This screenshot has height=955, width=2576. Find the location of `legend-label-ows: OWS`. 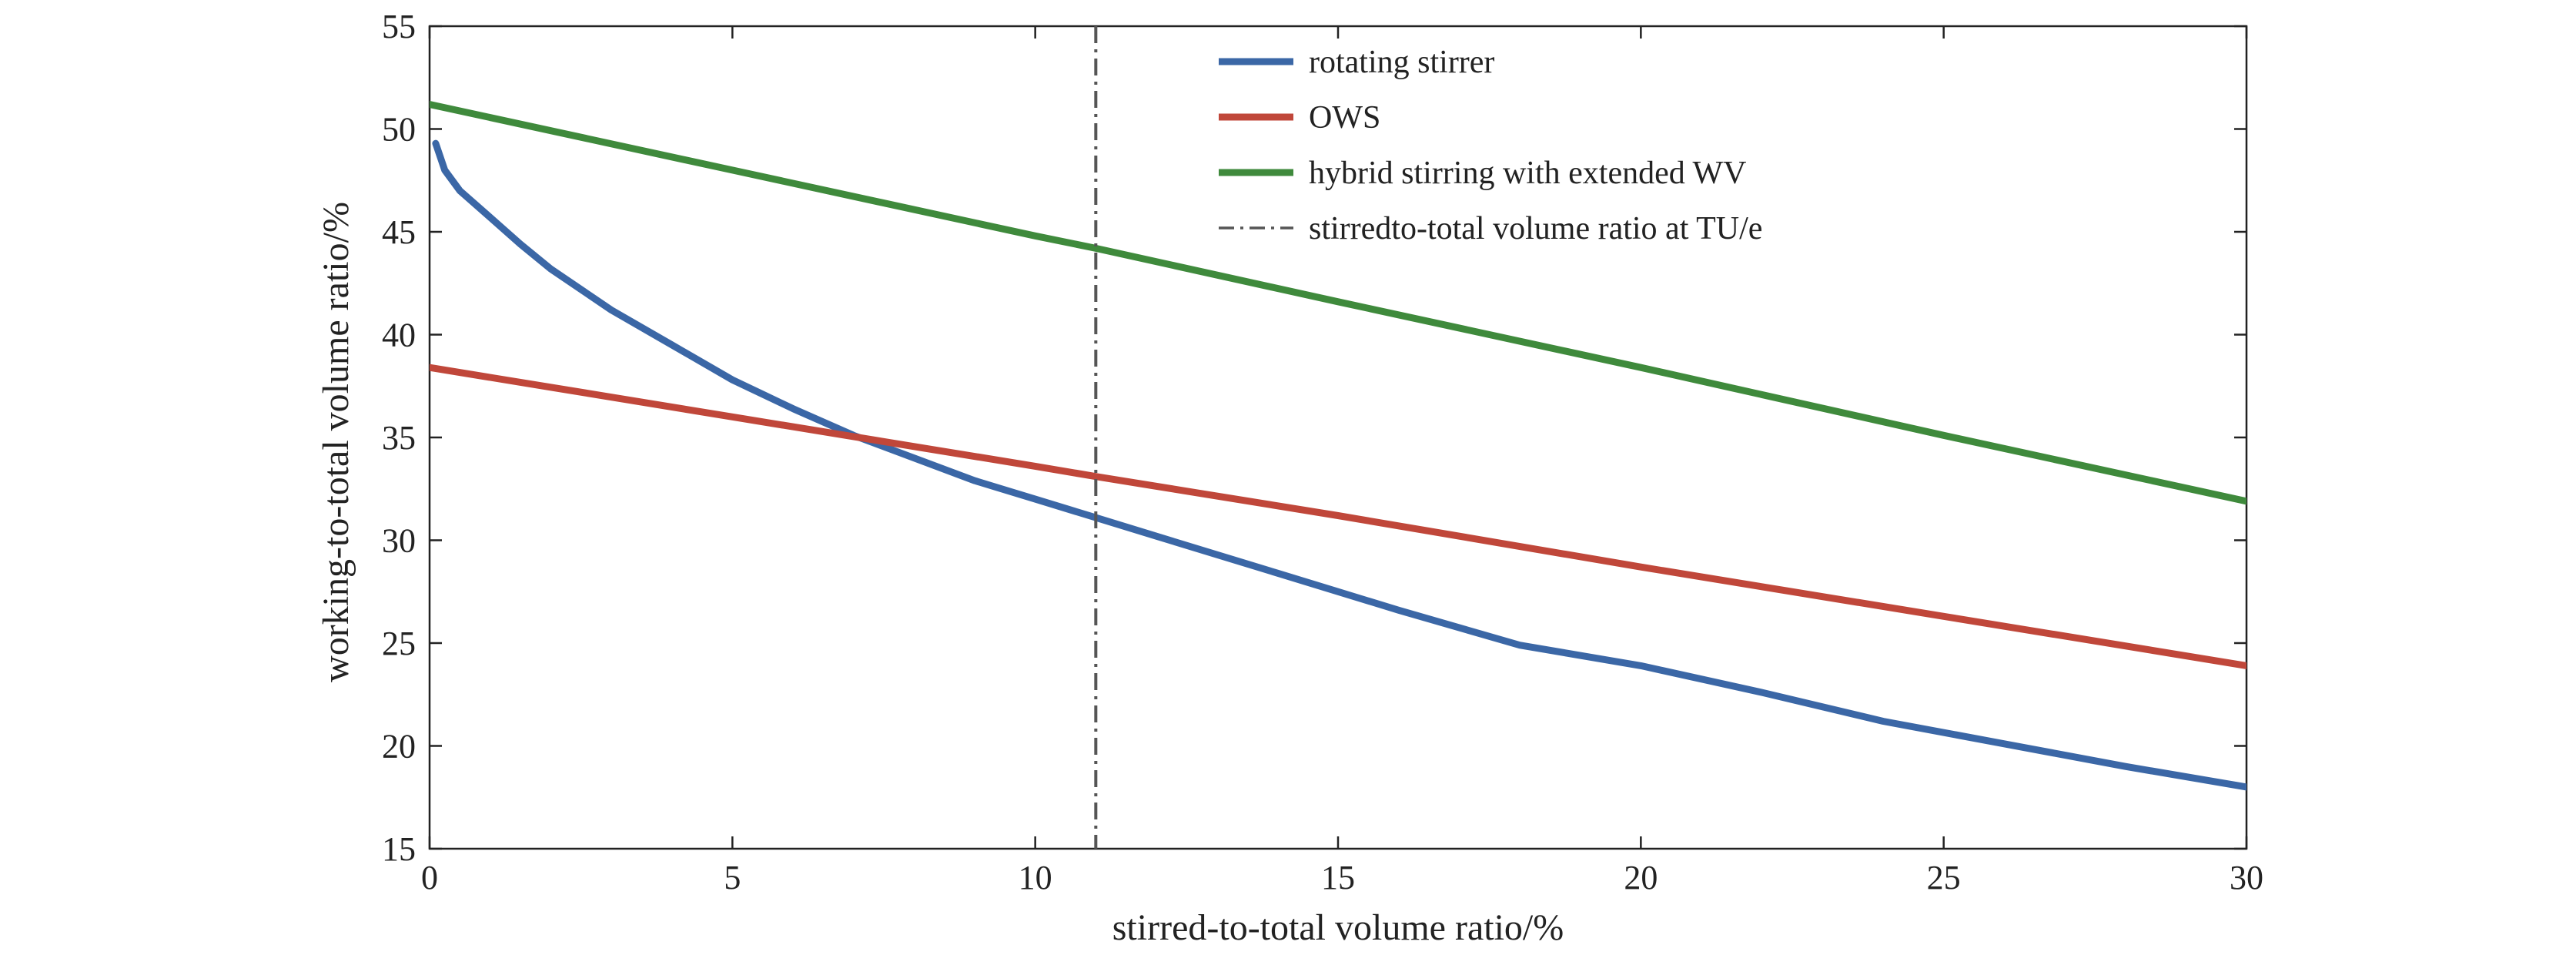

legend-label-ows: OWS is located at coordinates (1345, 118).